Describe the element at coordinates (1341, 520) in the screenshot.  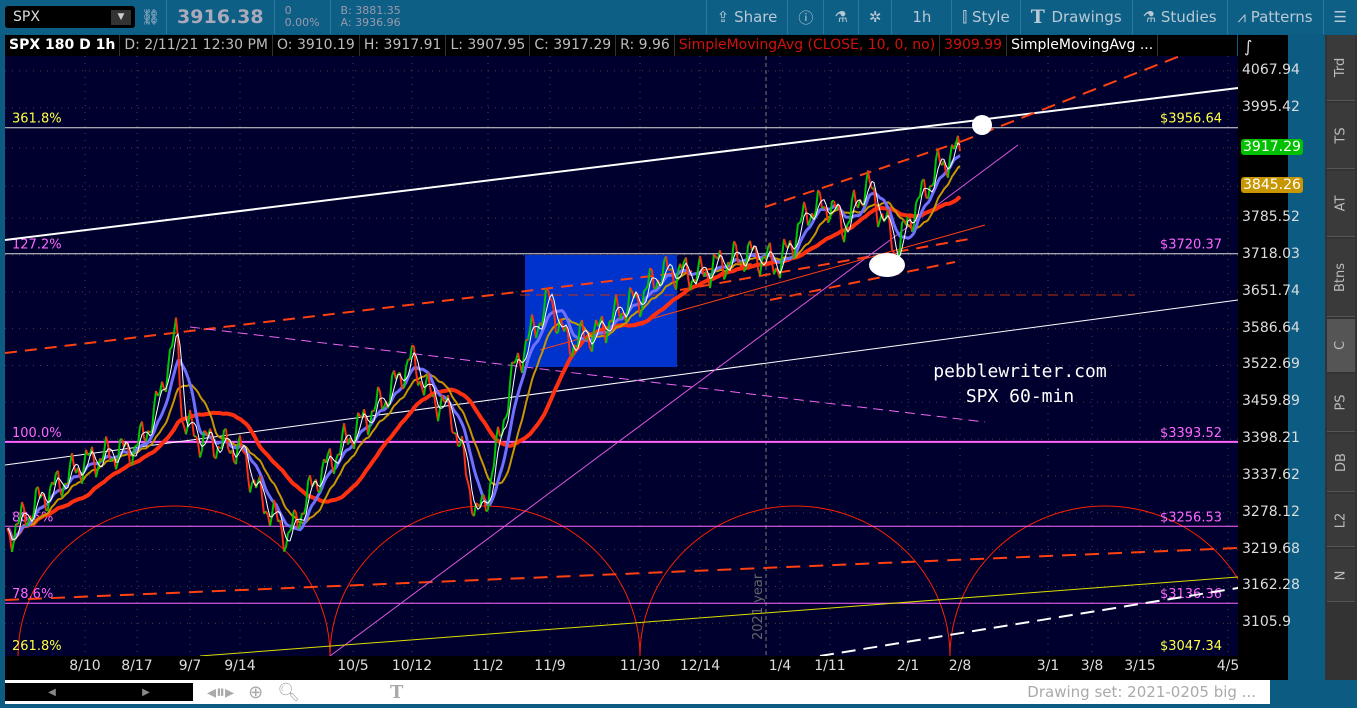
I see `side-tab-l2: L2` at that location.